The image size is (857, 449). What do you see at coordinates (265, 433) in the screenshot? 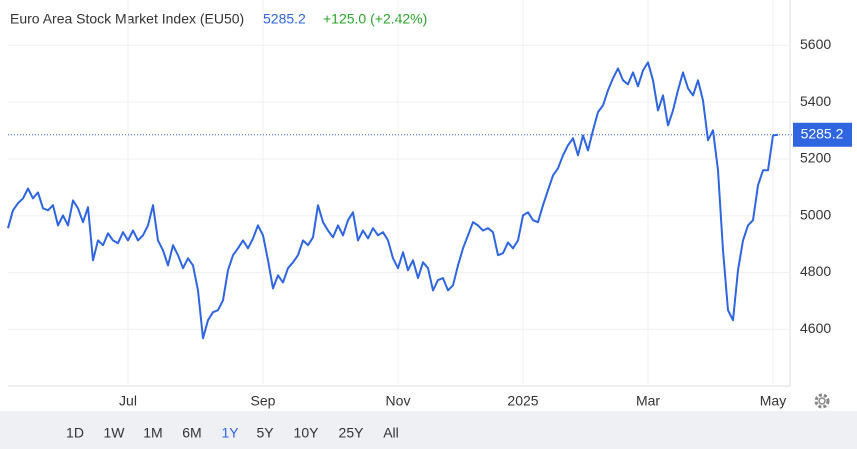
I see `range-button: 5Y` at bounding box center [265, 433].